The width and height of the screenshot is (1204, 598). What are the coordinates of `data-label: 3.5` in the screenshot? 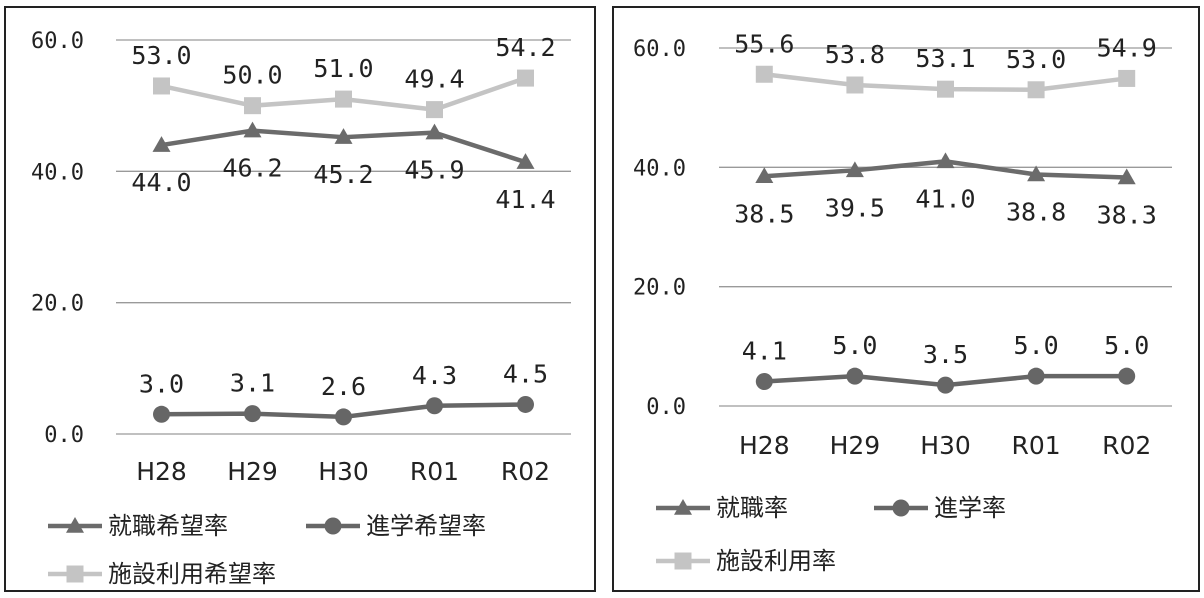 It's located at (945, 354).